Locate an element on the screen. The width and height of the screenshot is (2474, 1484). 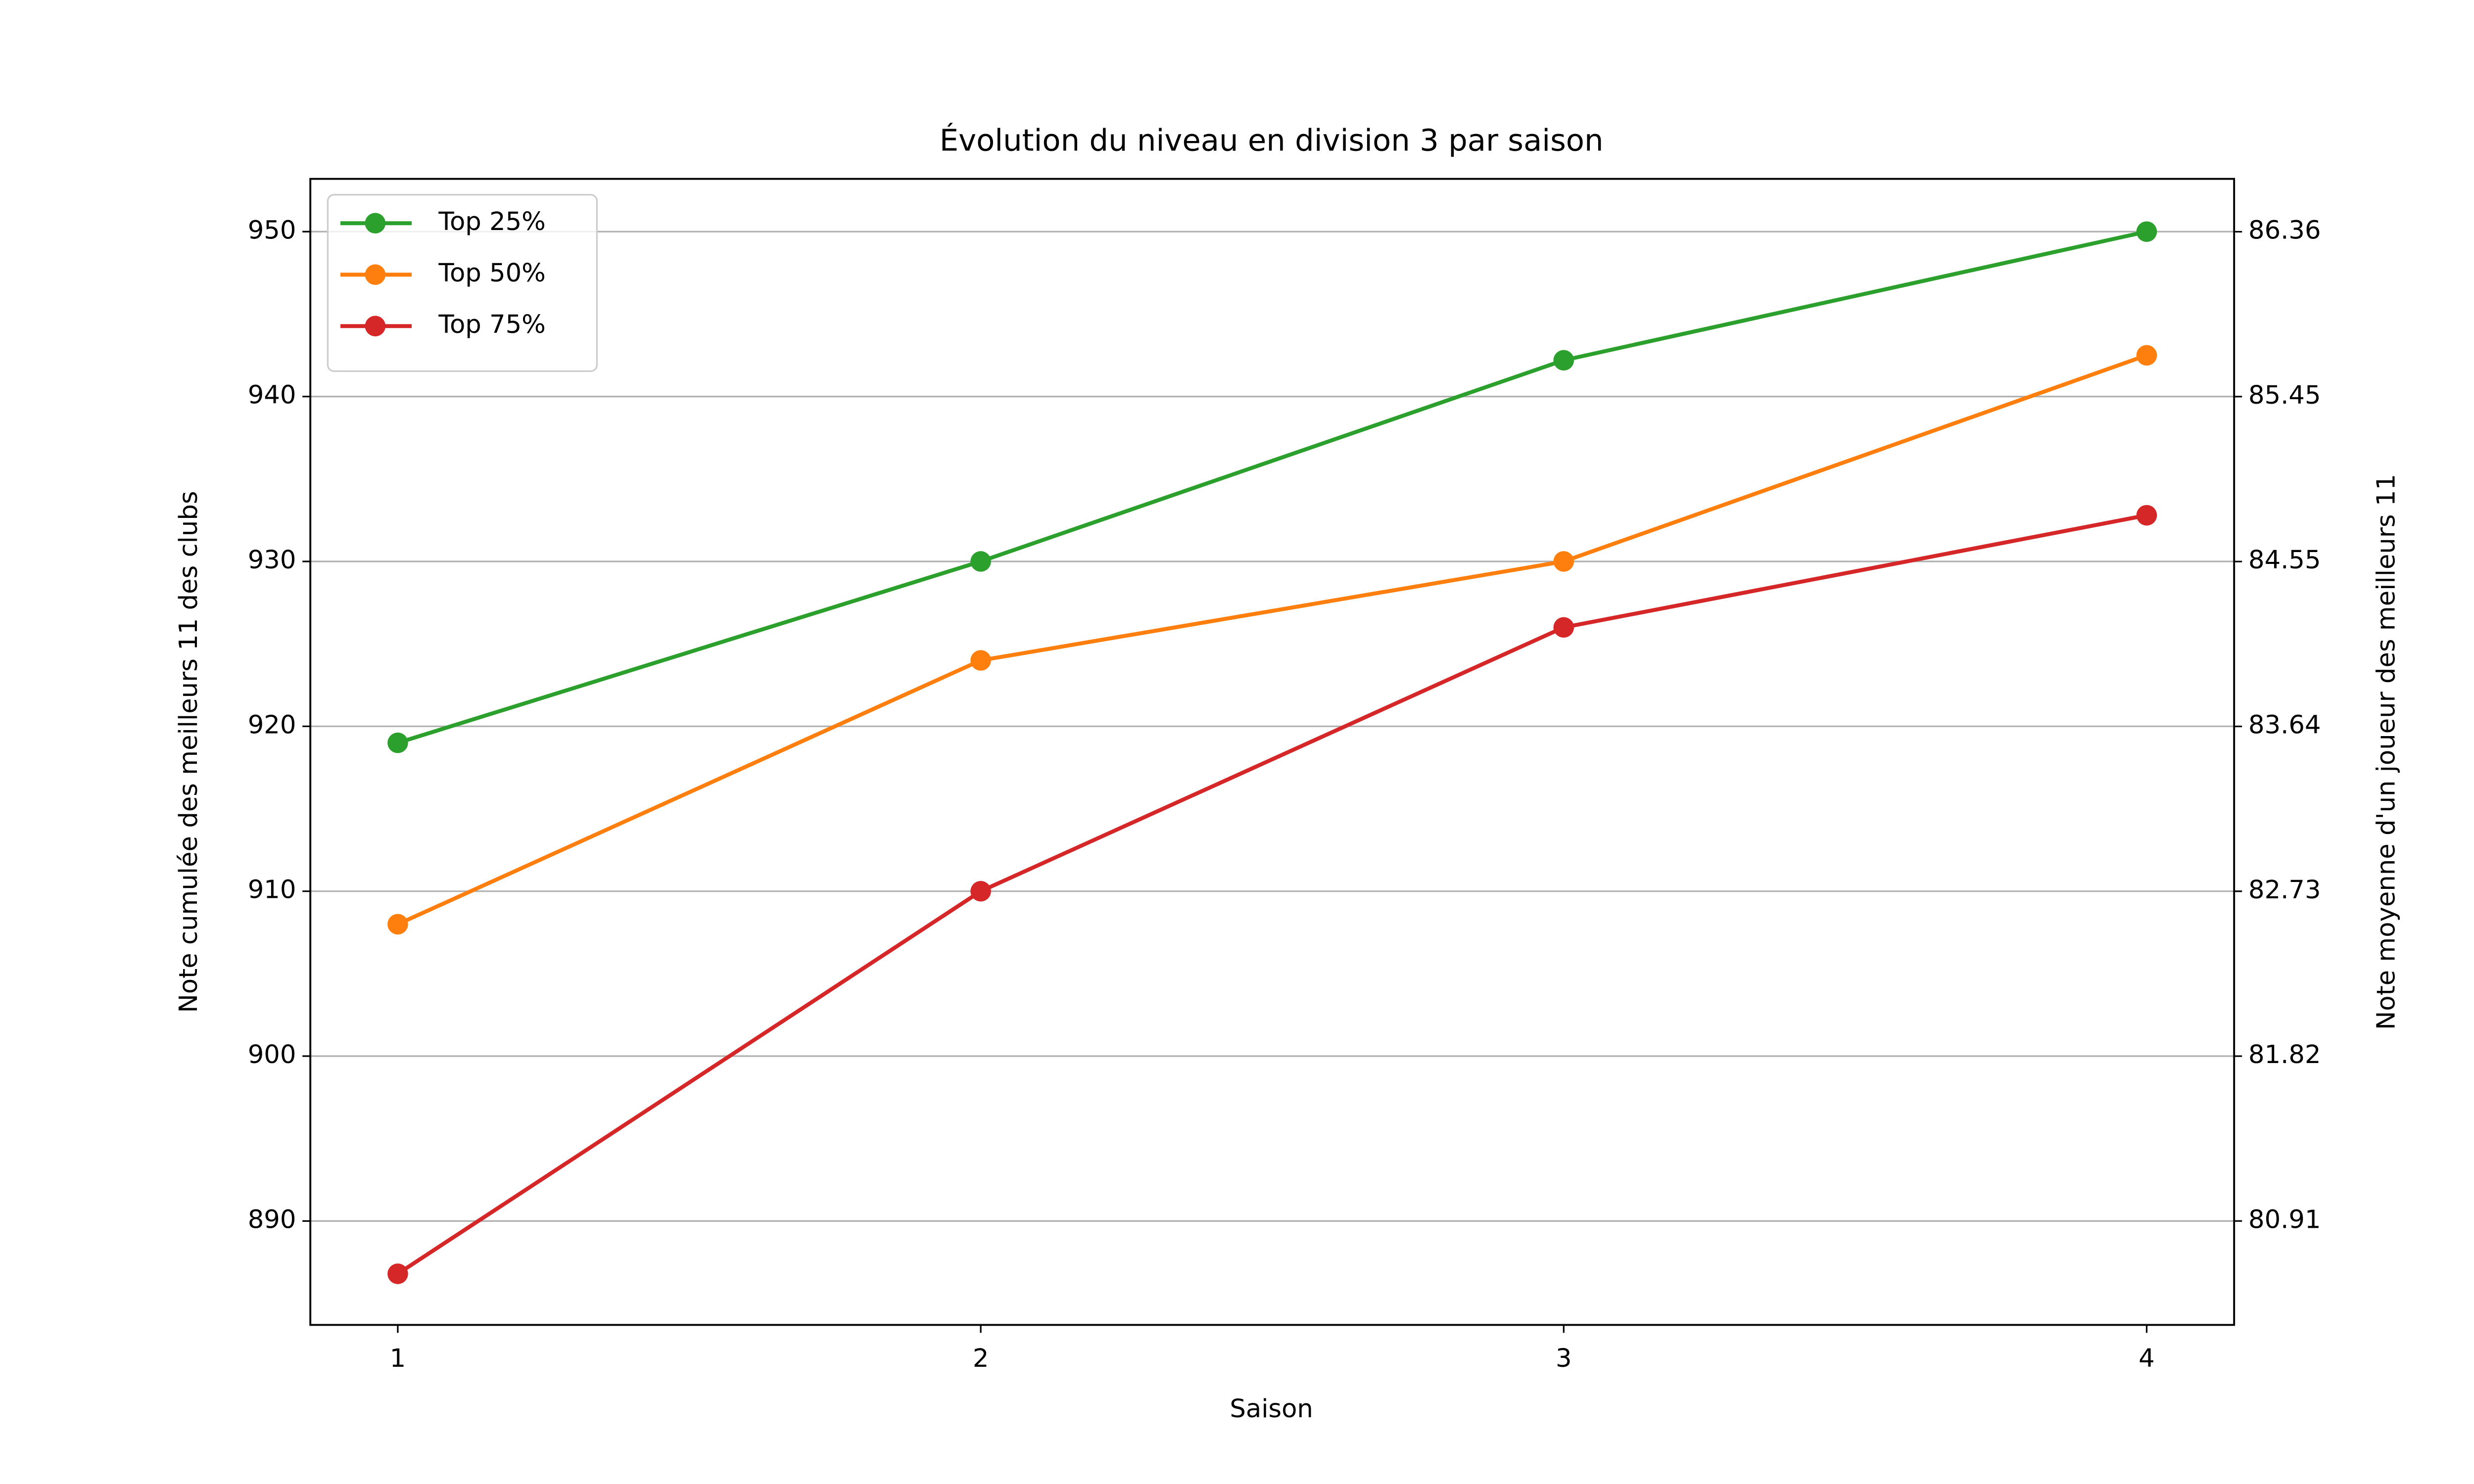
y2-tick-label: 82.73 is located at coordinates (2285, 890).